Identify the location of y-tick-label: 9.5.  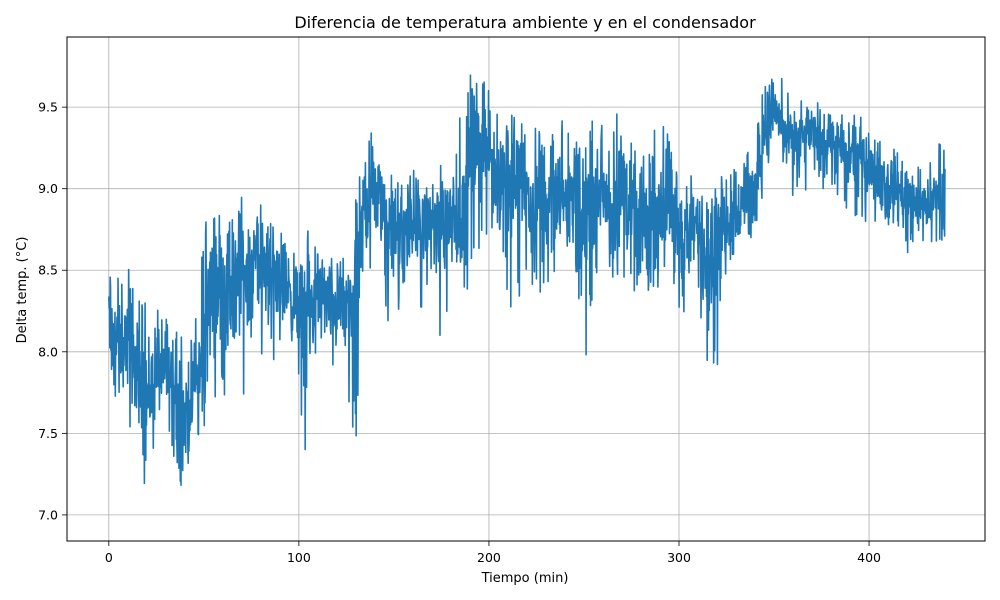
(48, 107).